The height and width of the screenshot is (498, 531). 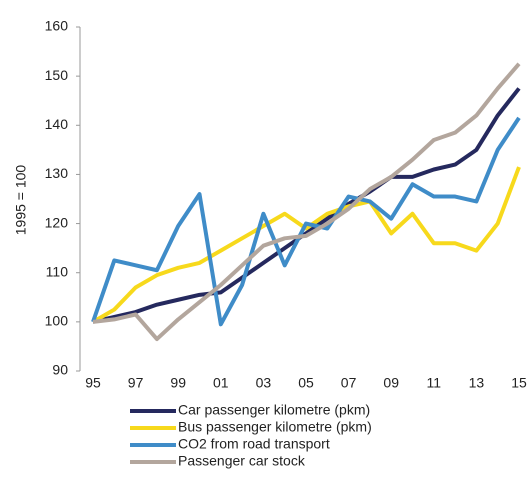 I want to click on x-tick-label: 97, so click(x=136, y=383).